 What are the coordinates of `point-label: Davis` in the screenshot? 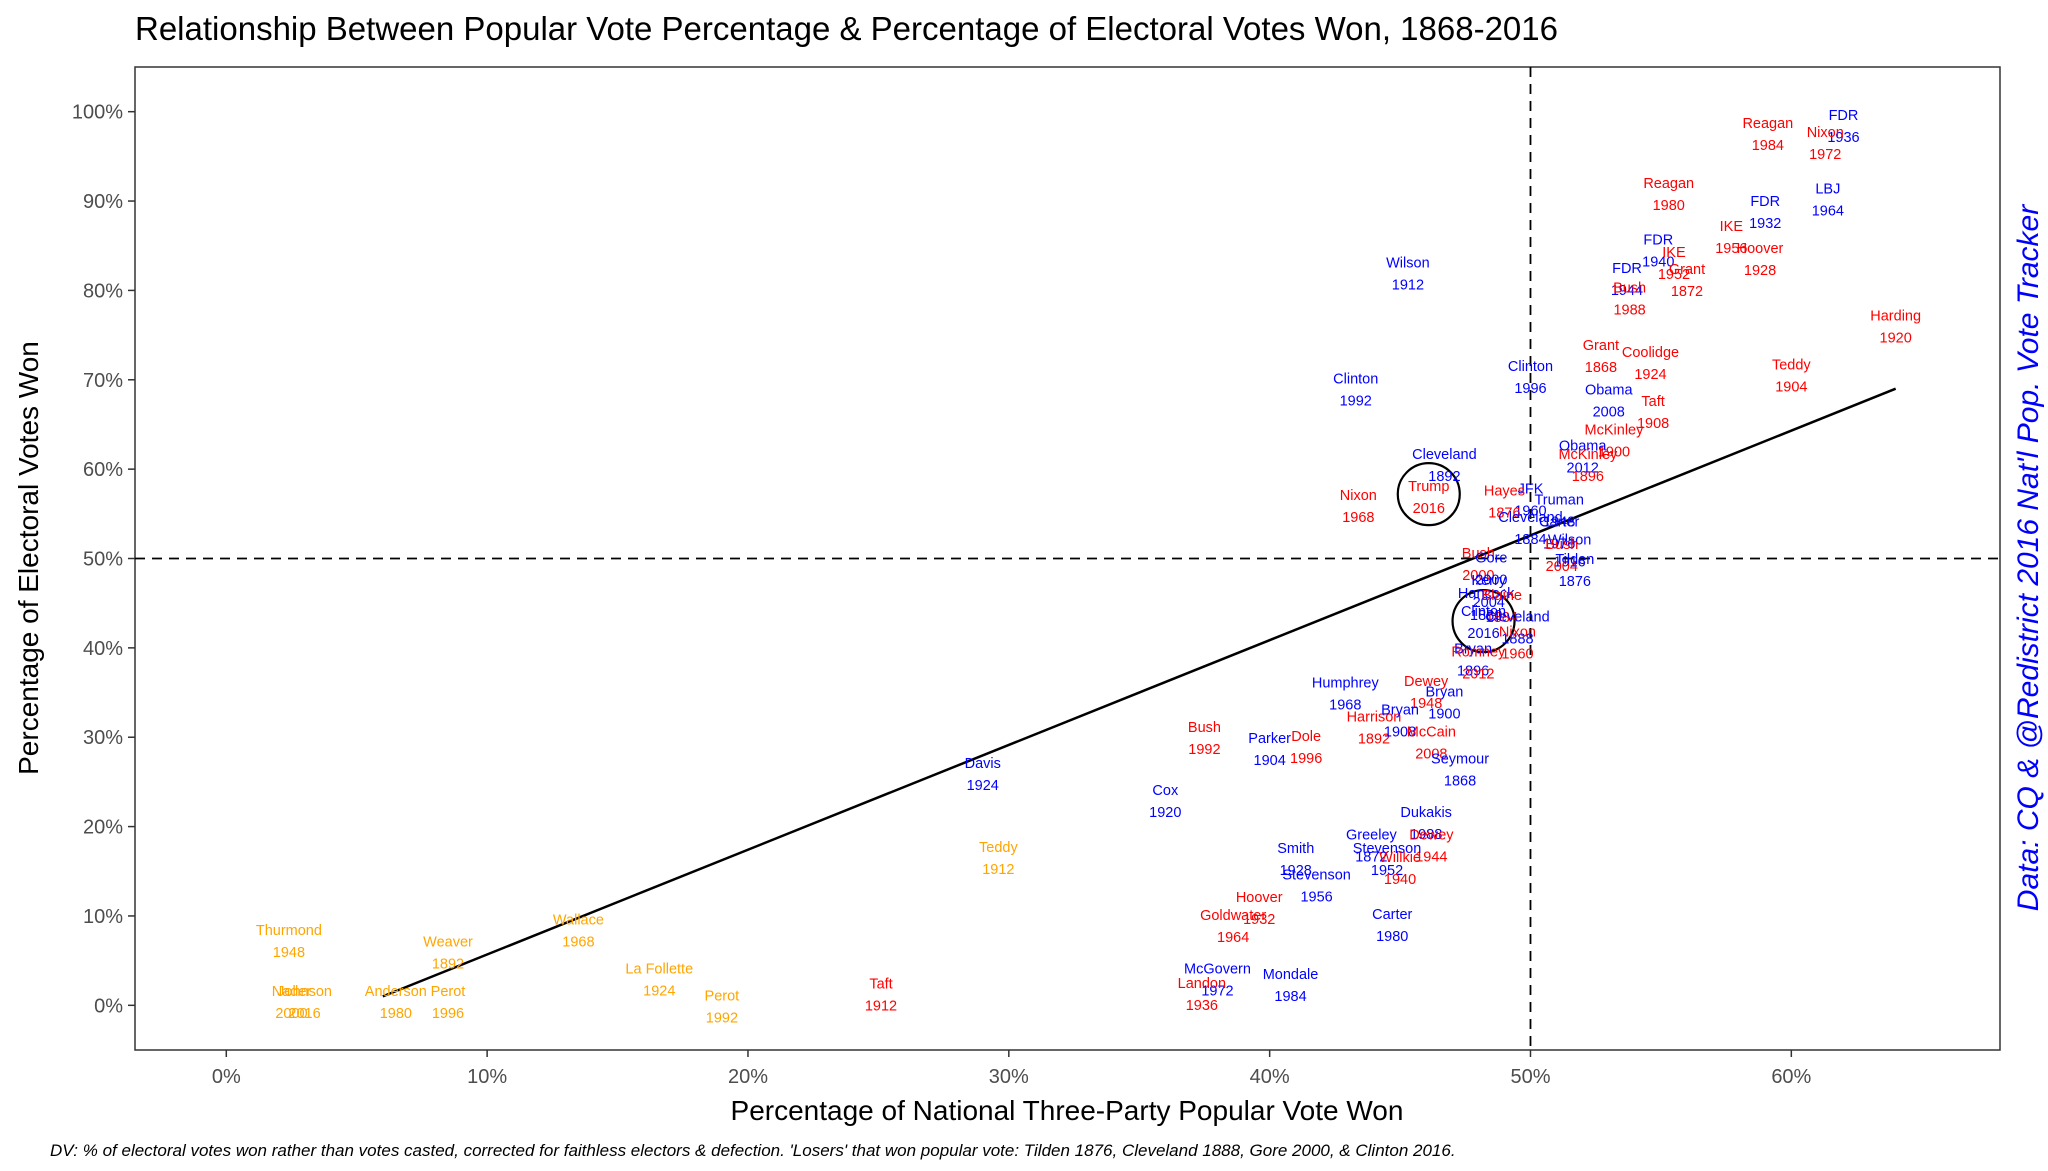 It's located at (983, 764).